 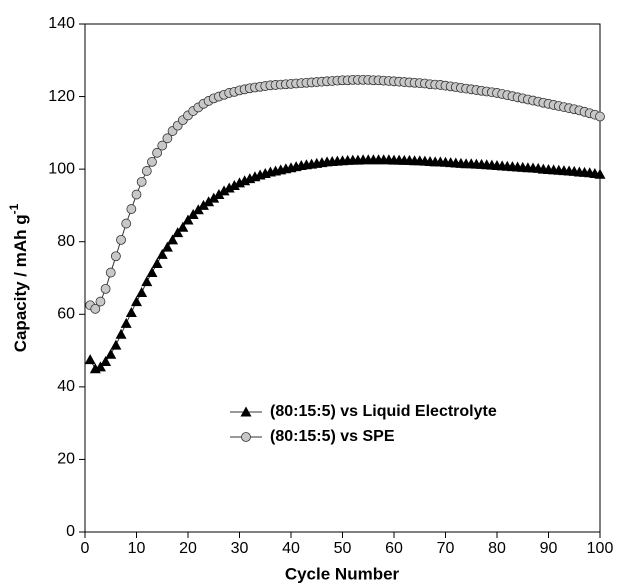 I want to click on y-tick-label: 60, so click(x=66, y=314).